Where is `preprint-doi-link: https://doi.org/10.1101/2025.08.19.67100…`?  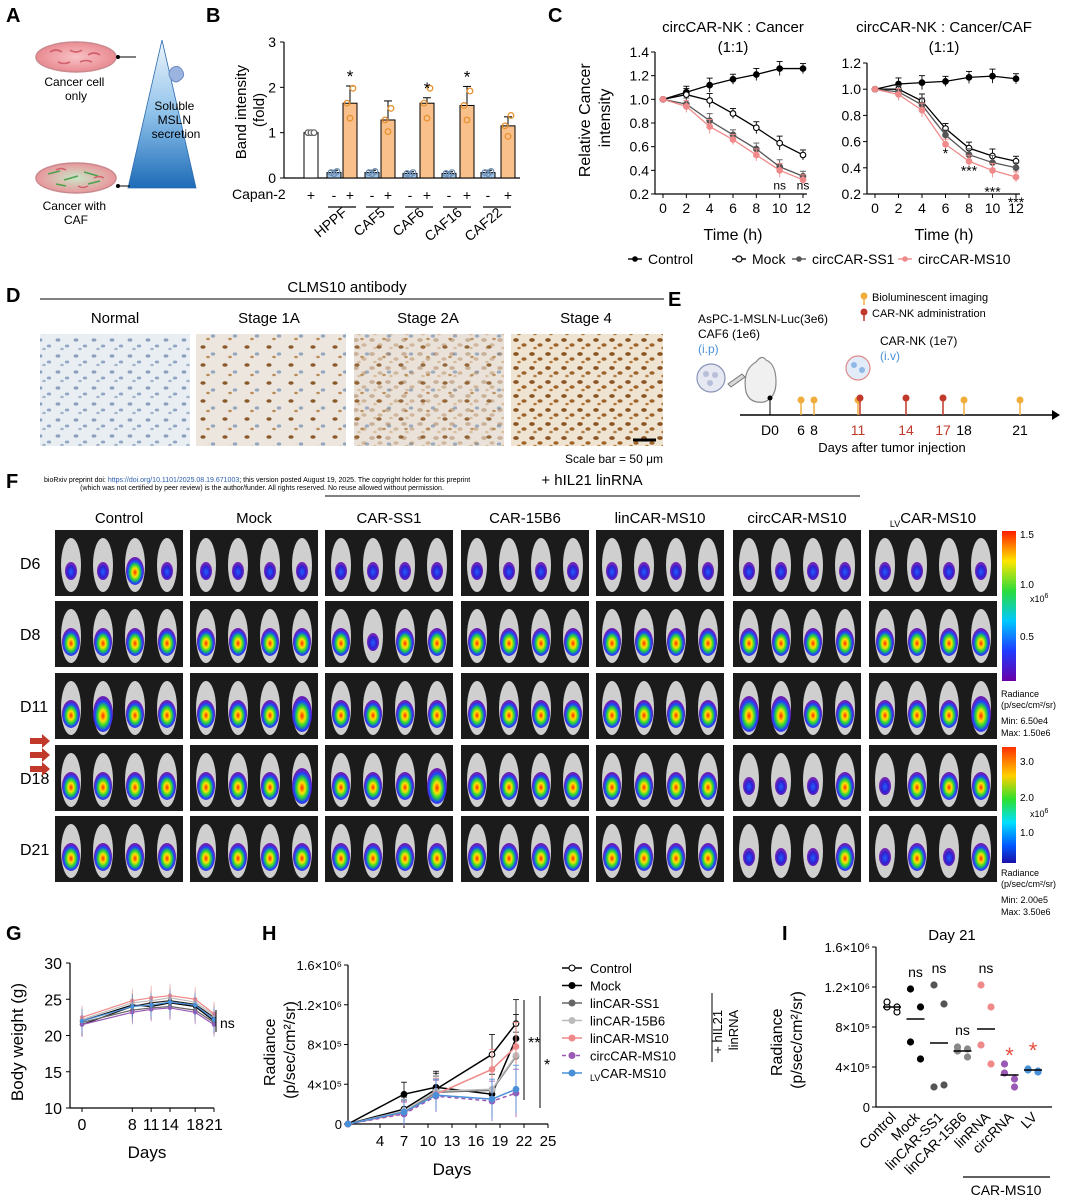 preprint-doi-link: https://doi.org/10.1101/2025.08.19.67100… is located at coordinates (174, 480).